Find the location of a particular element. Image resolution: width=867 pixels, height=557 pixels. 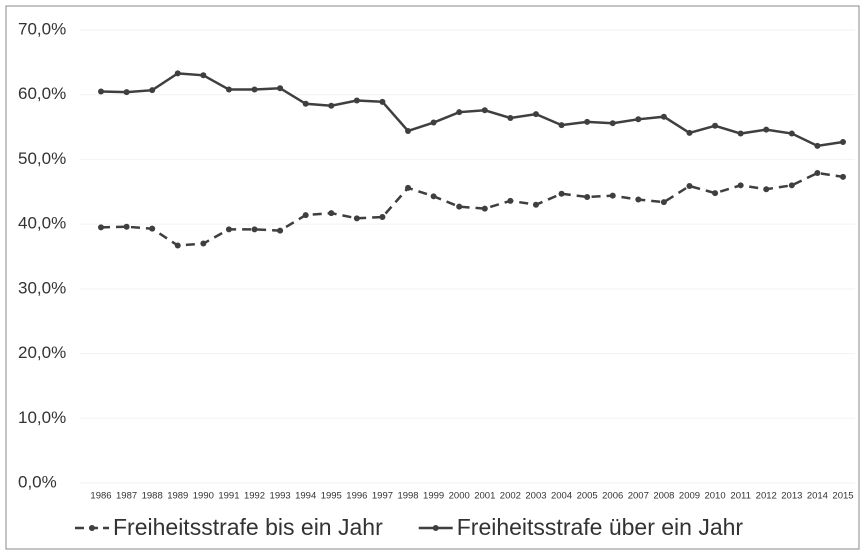

x-tick-label: 1996 is located at coordinates (356, 496).